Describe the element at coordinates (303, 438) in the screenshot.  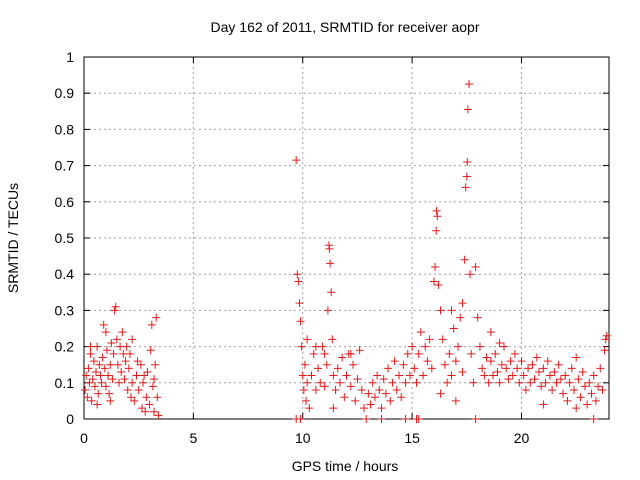
I see `x-tick-label: 10` at that location.